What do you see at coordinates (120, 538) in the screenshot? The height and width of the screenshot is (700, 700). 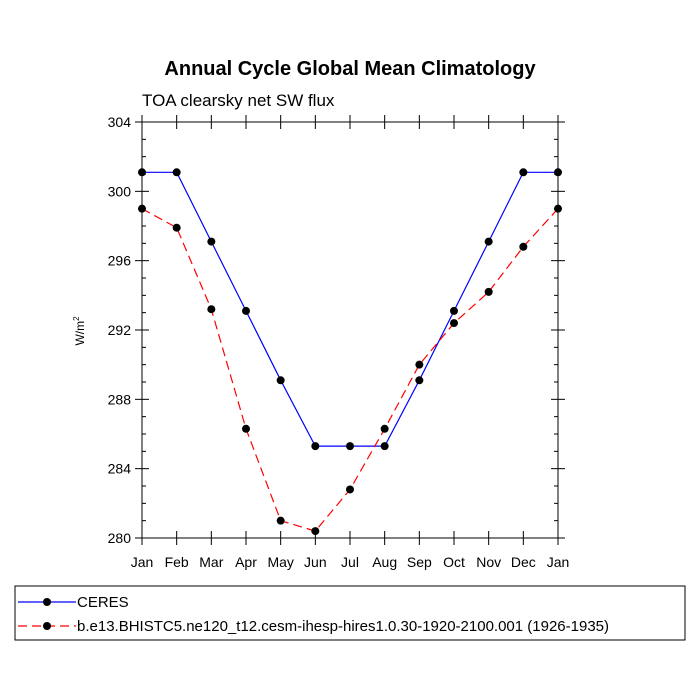 I see `y-tick-label: 280` at bounding box center [120, 538].